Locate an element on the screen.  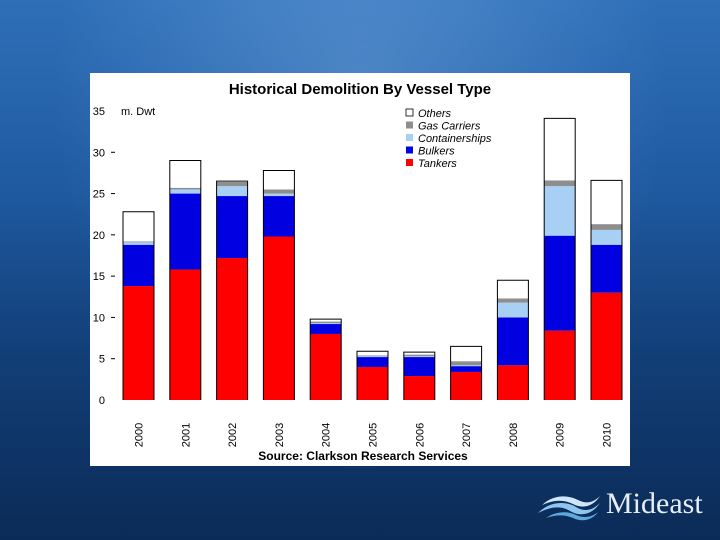
bar-2008-others is located at coordinates (513, 289).